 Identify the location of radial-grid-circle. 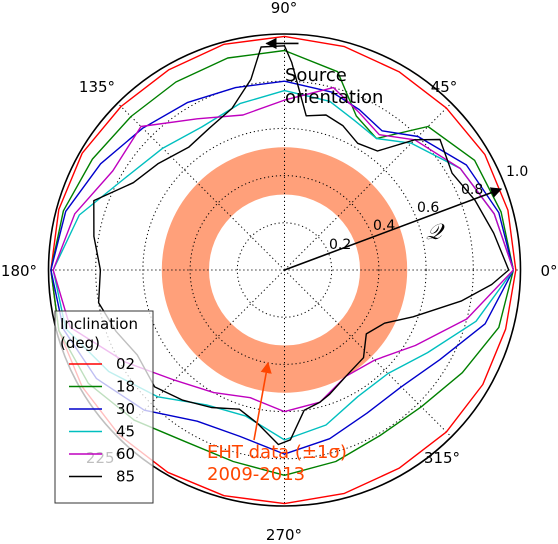
(284, 270).